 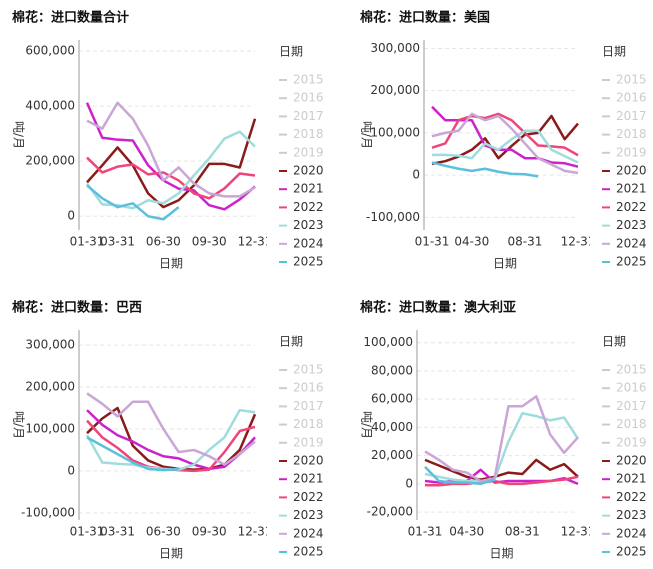 What do you see at coordinates (50, 106) in the screenshot?
I see `y-tick-label: 400,000` at bounding box center [50, 106].